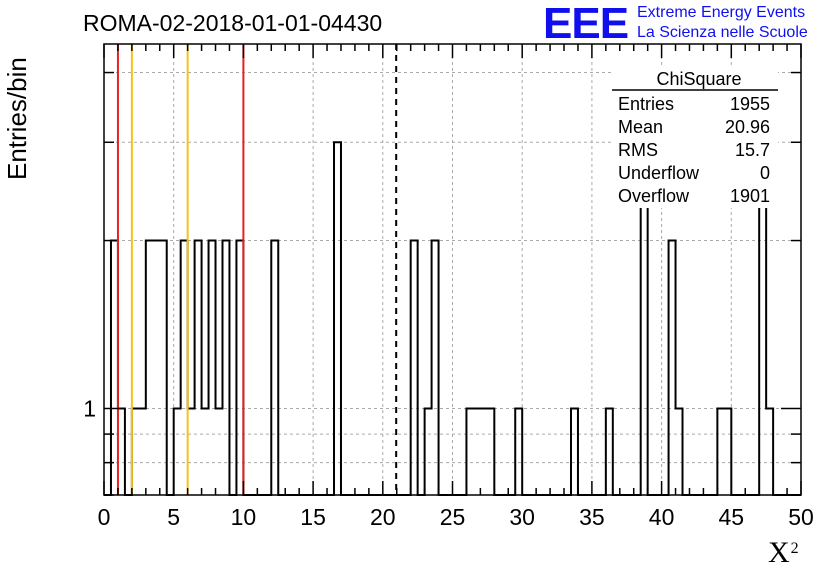 The width and height of the screenshot is (836, 572). Describe the element at coordinates (659, 173) in the screenshot. I see `stats-row-label: Underflow` at that location.